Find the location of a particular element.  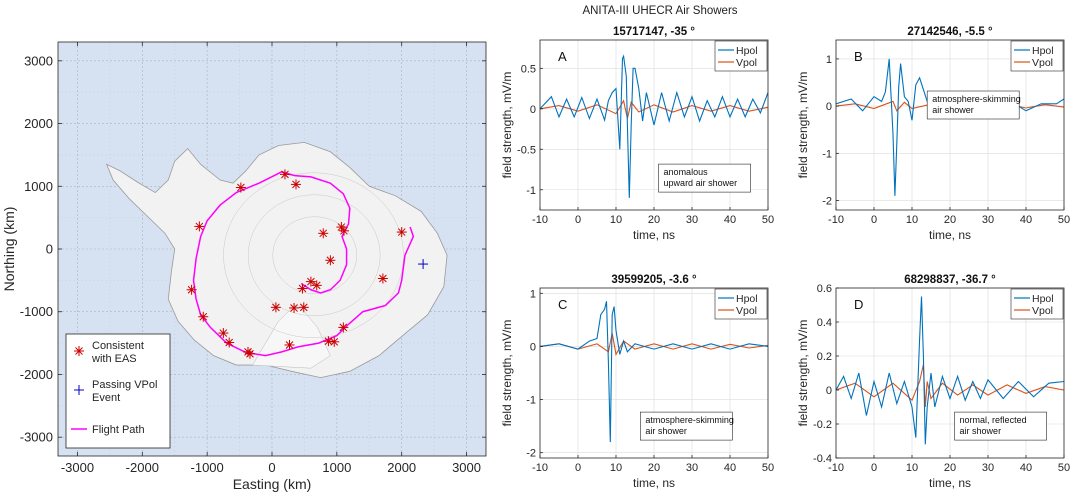

panel-annotation-text: atmosphere-skimming is located at coordinates (689, 420).